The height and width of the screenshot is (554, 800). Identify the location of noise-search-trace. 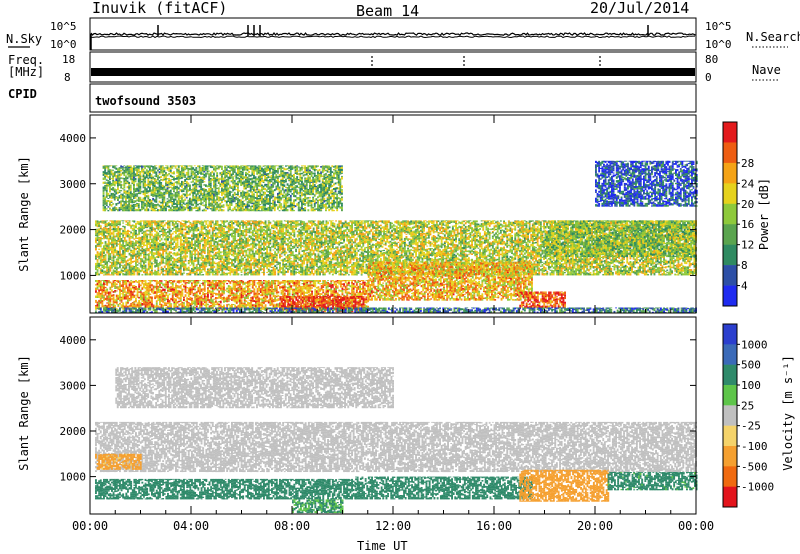
(392, 37).